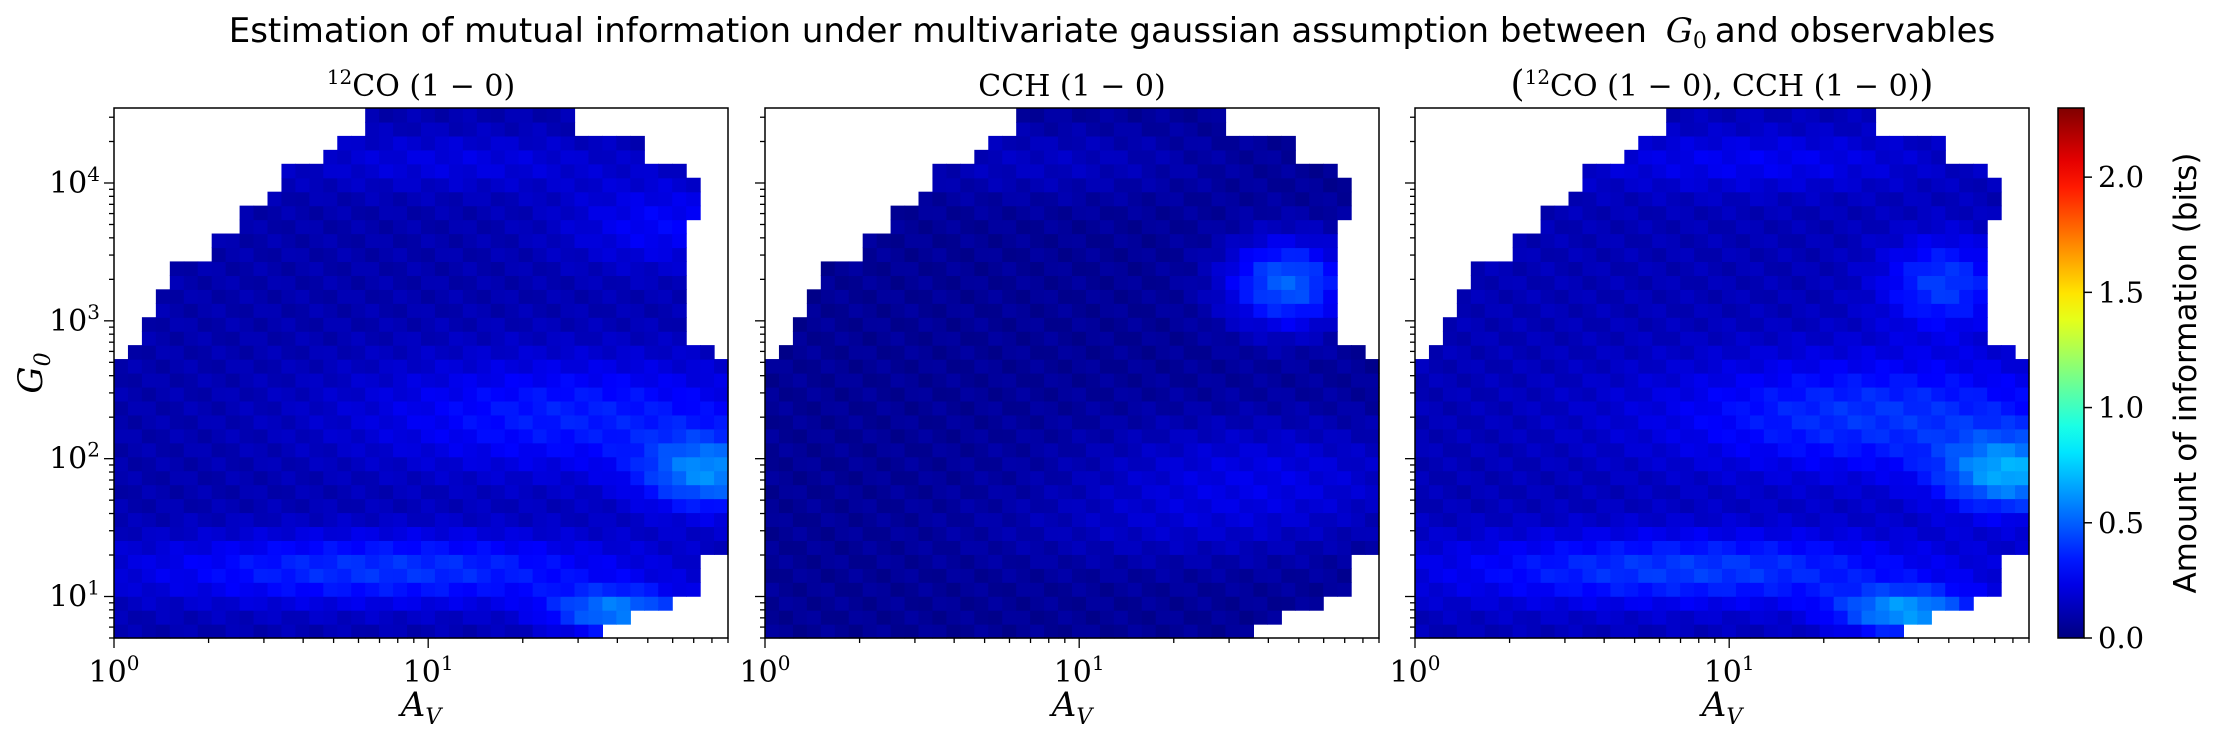 The image size is (2224, 737). Describe the element at coordinates (2121, 408) in the screenshot. I see `colorbar-tick-label: 1.0` at that location.